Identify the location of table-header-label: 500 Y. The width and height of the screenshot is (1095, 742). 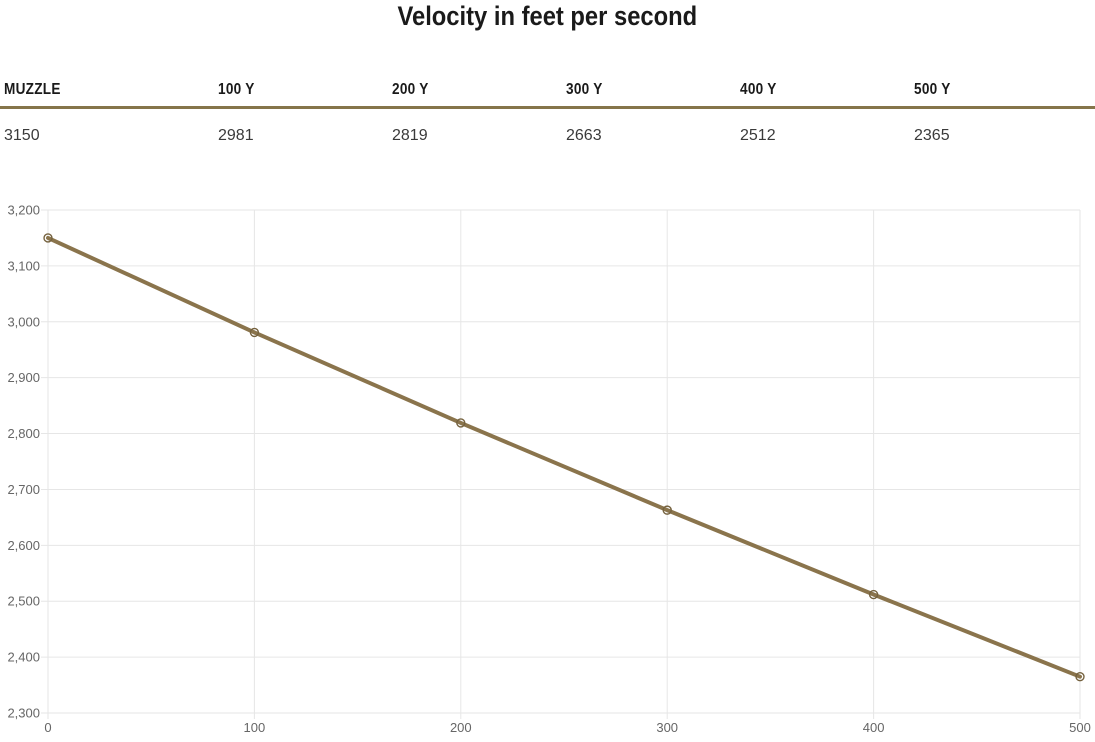
(932, 89).